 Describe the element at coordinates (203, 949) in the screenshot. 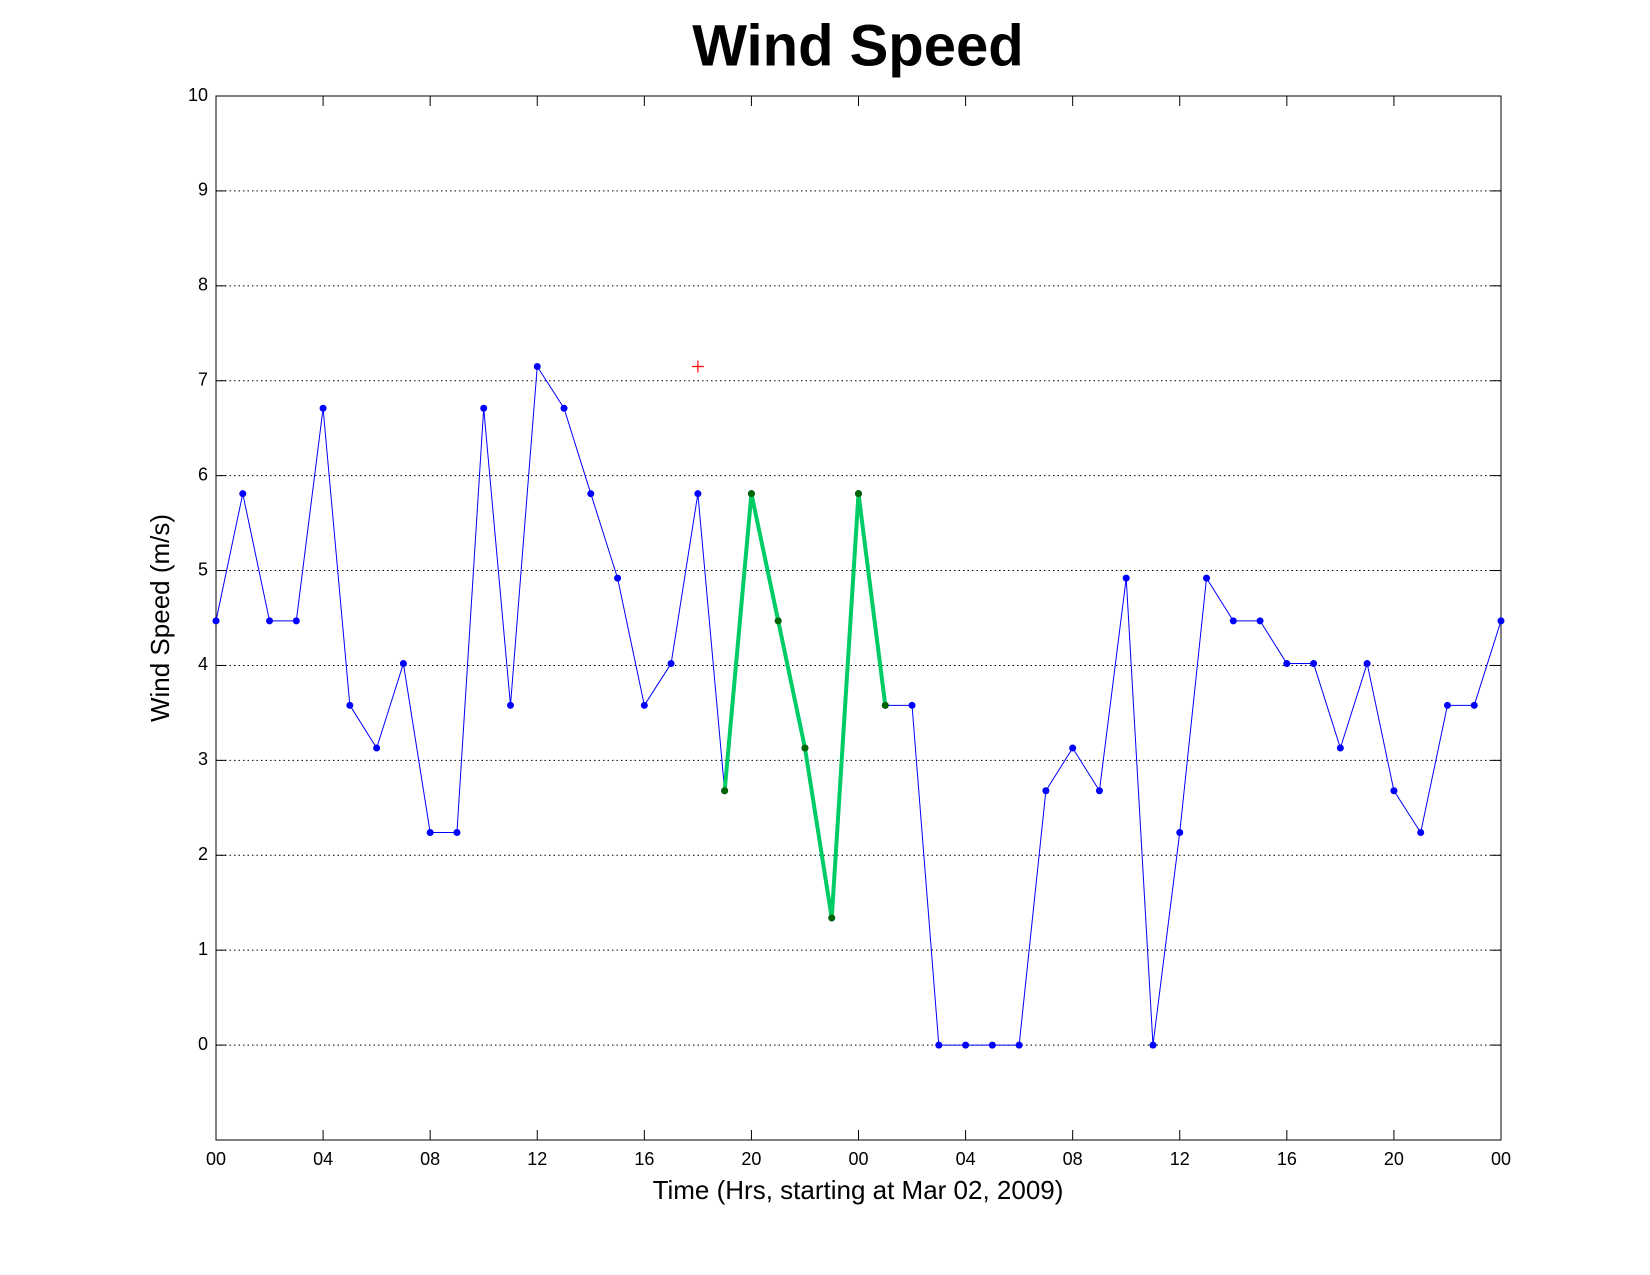

I see `y-tick-label: 1` at that location.